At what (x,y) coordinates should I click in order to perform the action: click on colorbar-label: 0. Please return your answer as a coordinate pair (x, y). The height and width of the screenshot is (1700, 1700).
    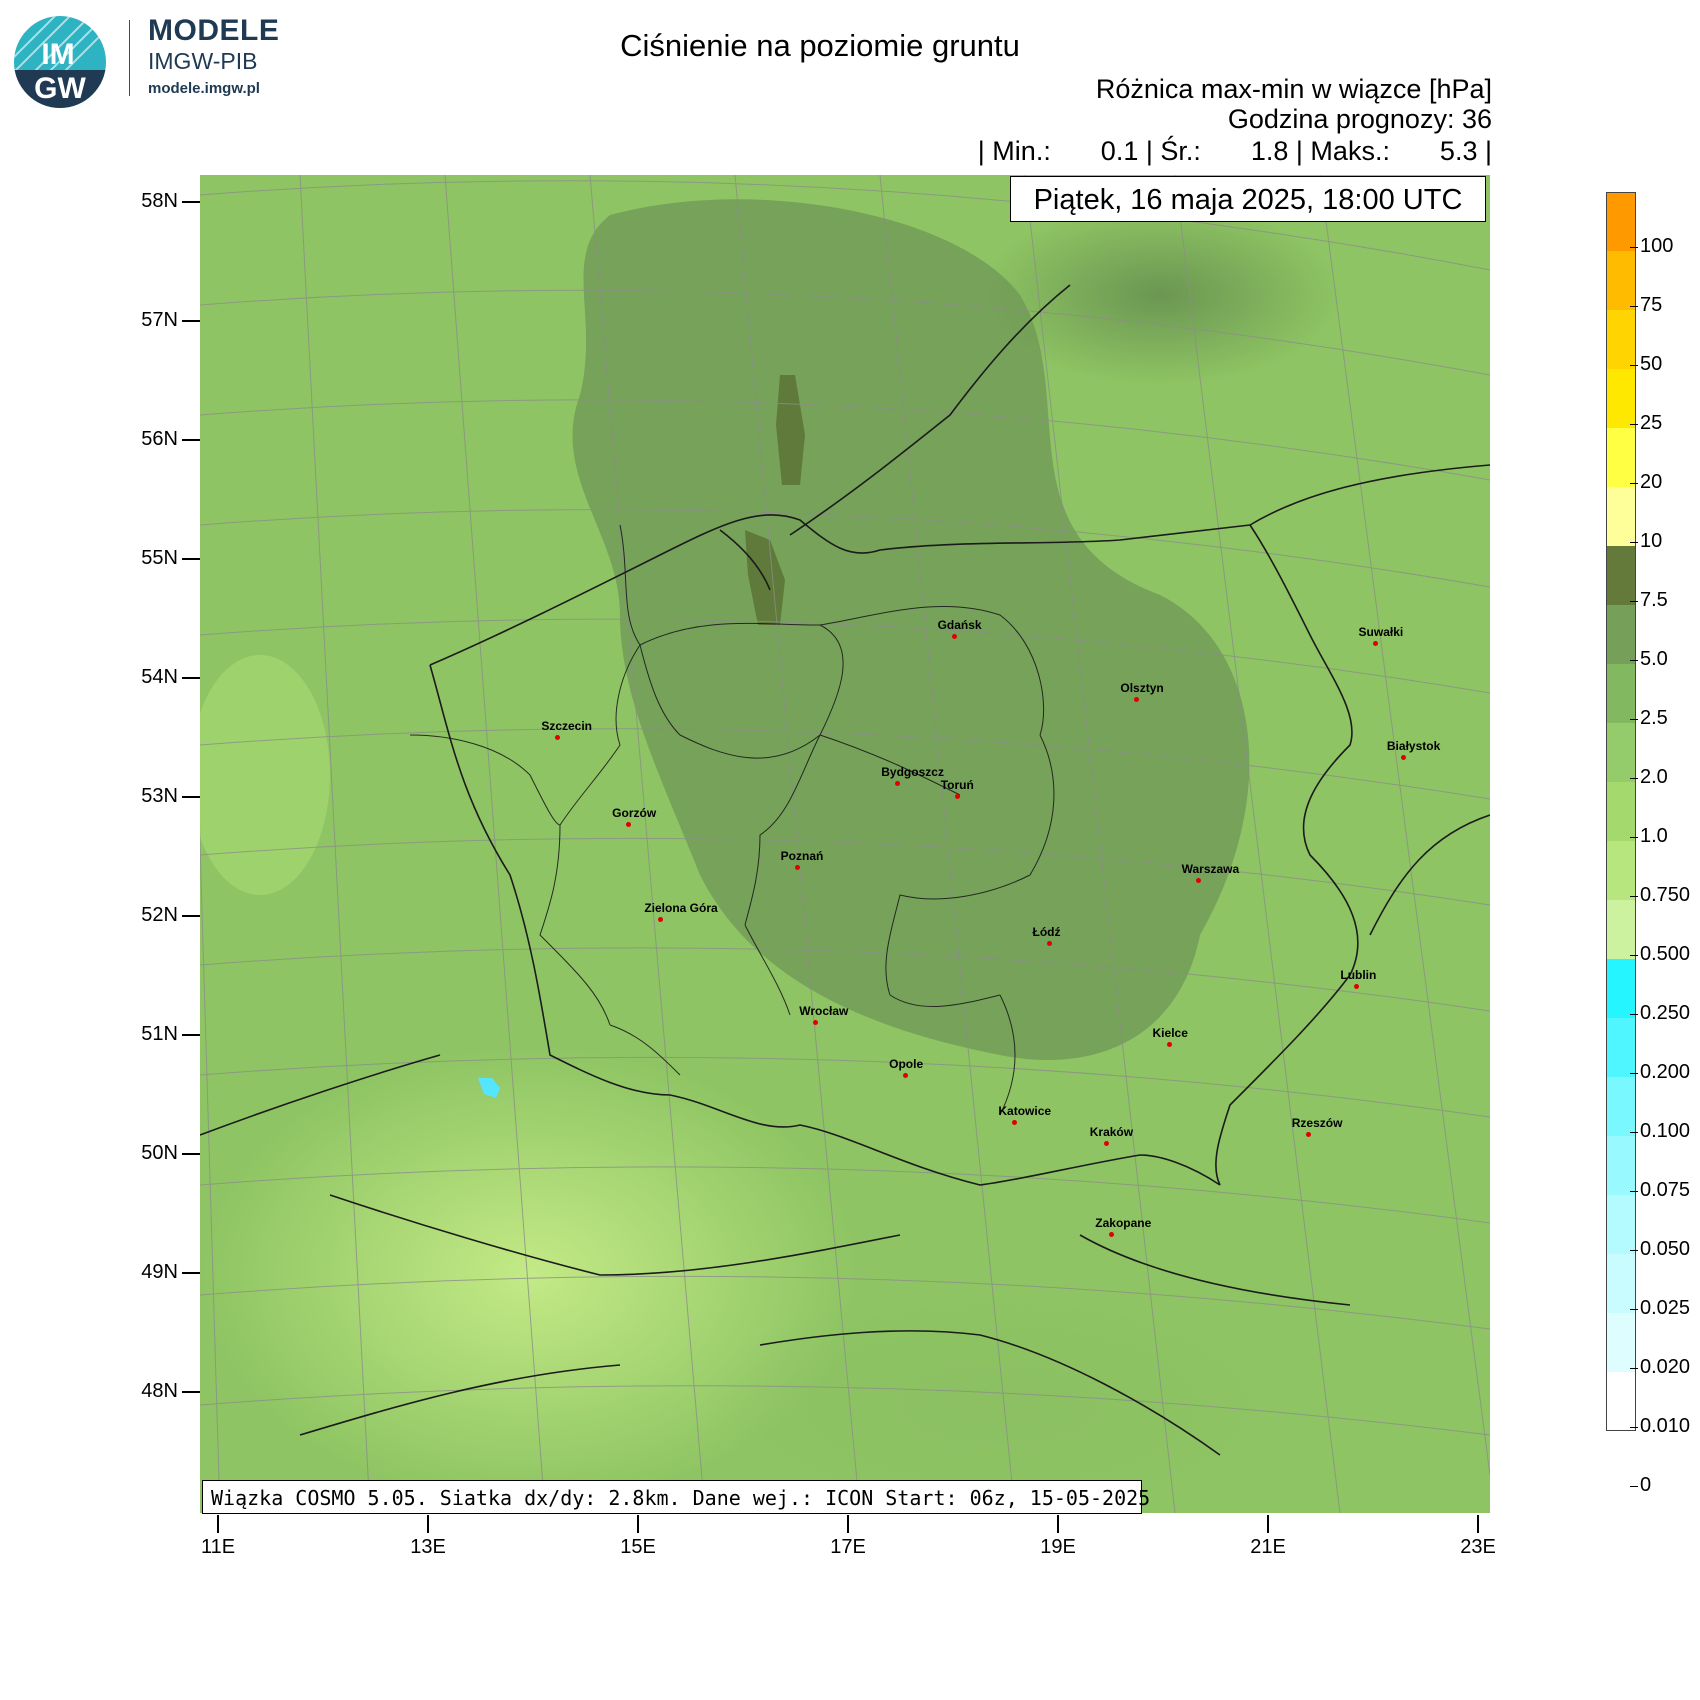
    Looking at the image, I should click on (1646, 1485).